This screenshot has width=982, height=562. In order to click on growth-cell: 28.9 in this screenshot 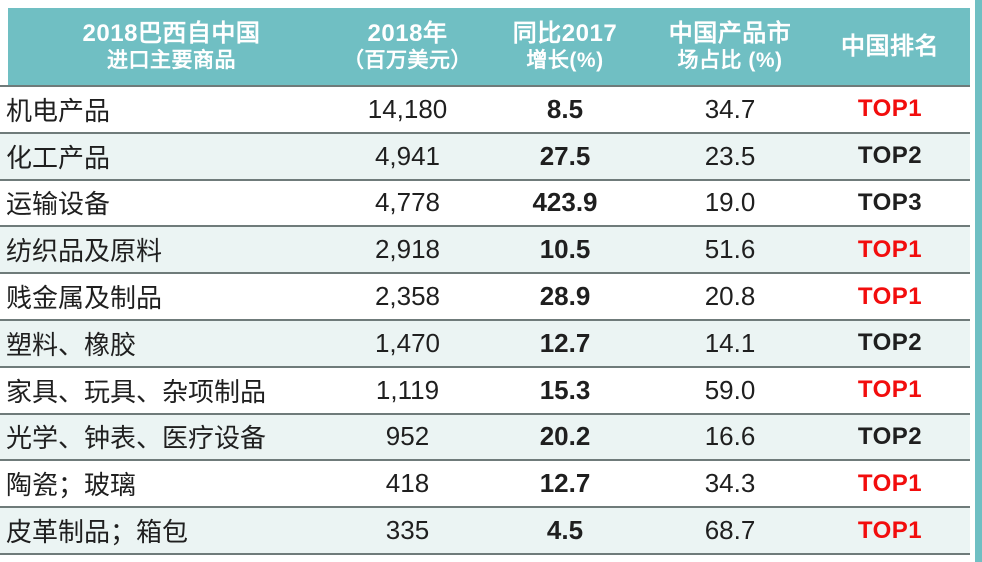, I will do `click(565, 296)`.